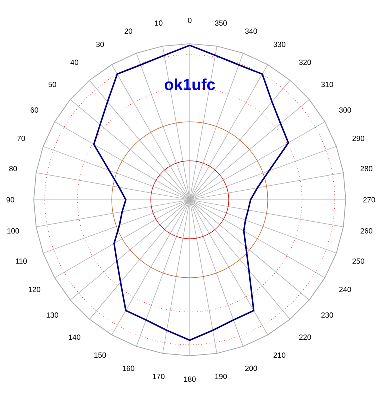 The width and height of the screenshot is (383, 398). I want to click on text: ok1ufc, so click(190, 84).